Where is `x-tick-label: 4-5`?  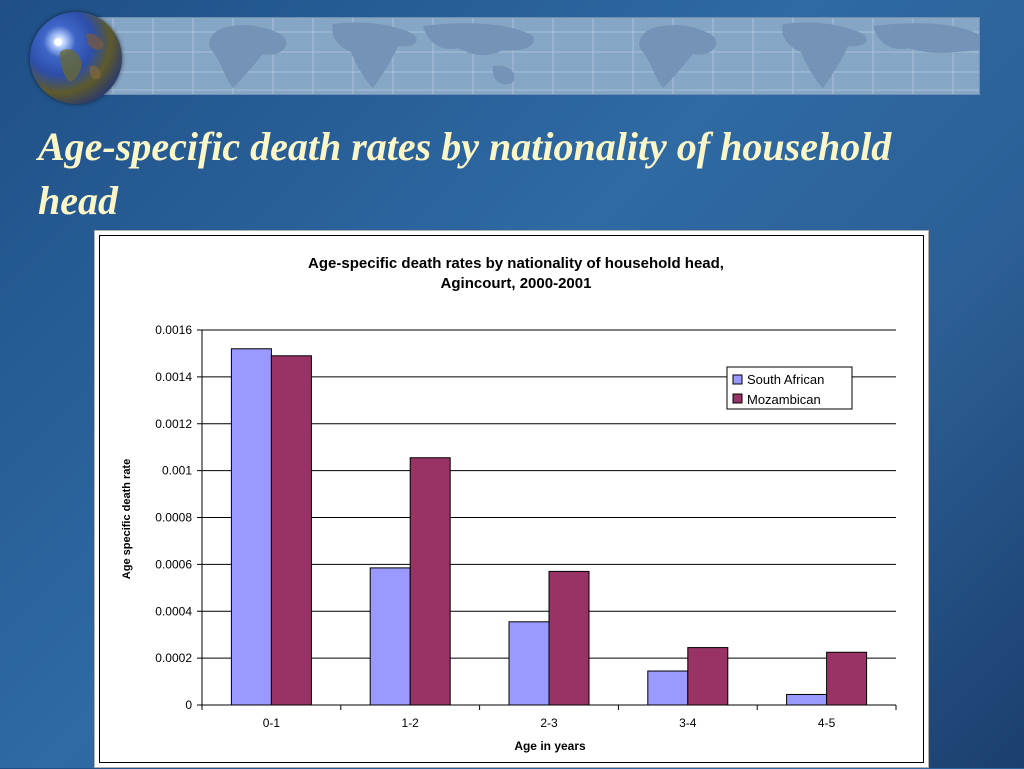 x-tick-label: 4-5 is located at coordinates (827, 723).